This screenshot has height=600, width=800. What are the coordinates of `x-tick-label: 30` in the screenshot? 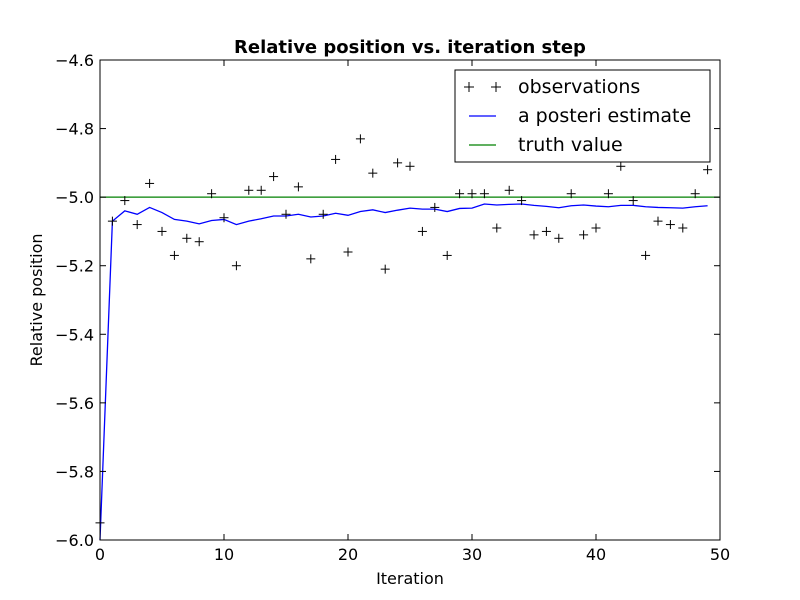 It's located at (472, 554).